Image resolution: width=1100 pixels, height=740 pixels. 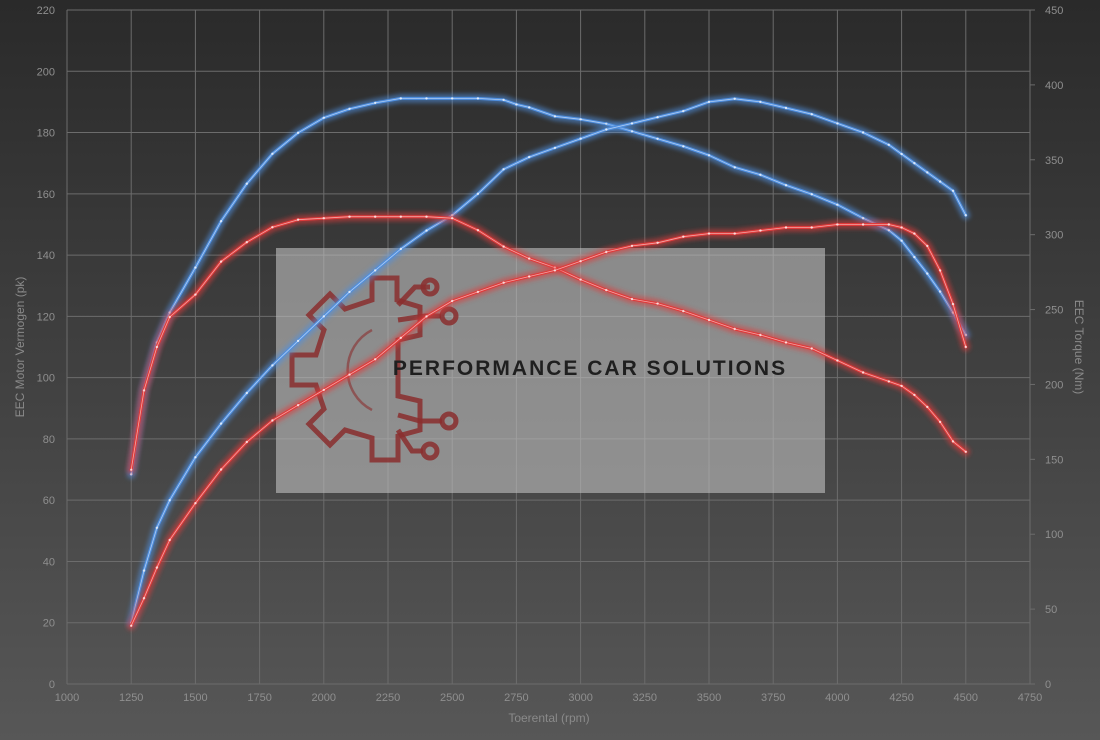 I want to click on x-tick-label: 3250, so click(x=645, y=698).